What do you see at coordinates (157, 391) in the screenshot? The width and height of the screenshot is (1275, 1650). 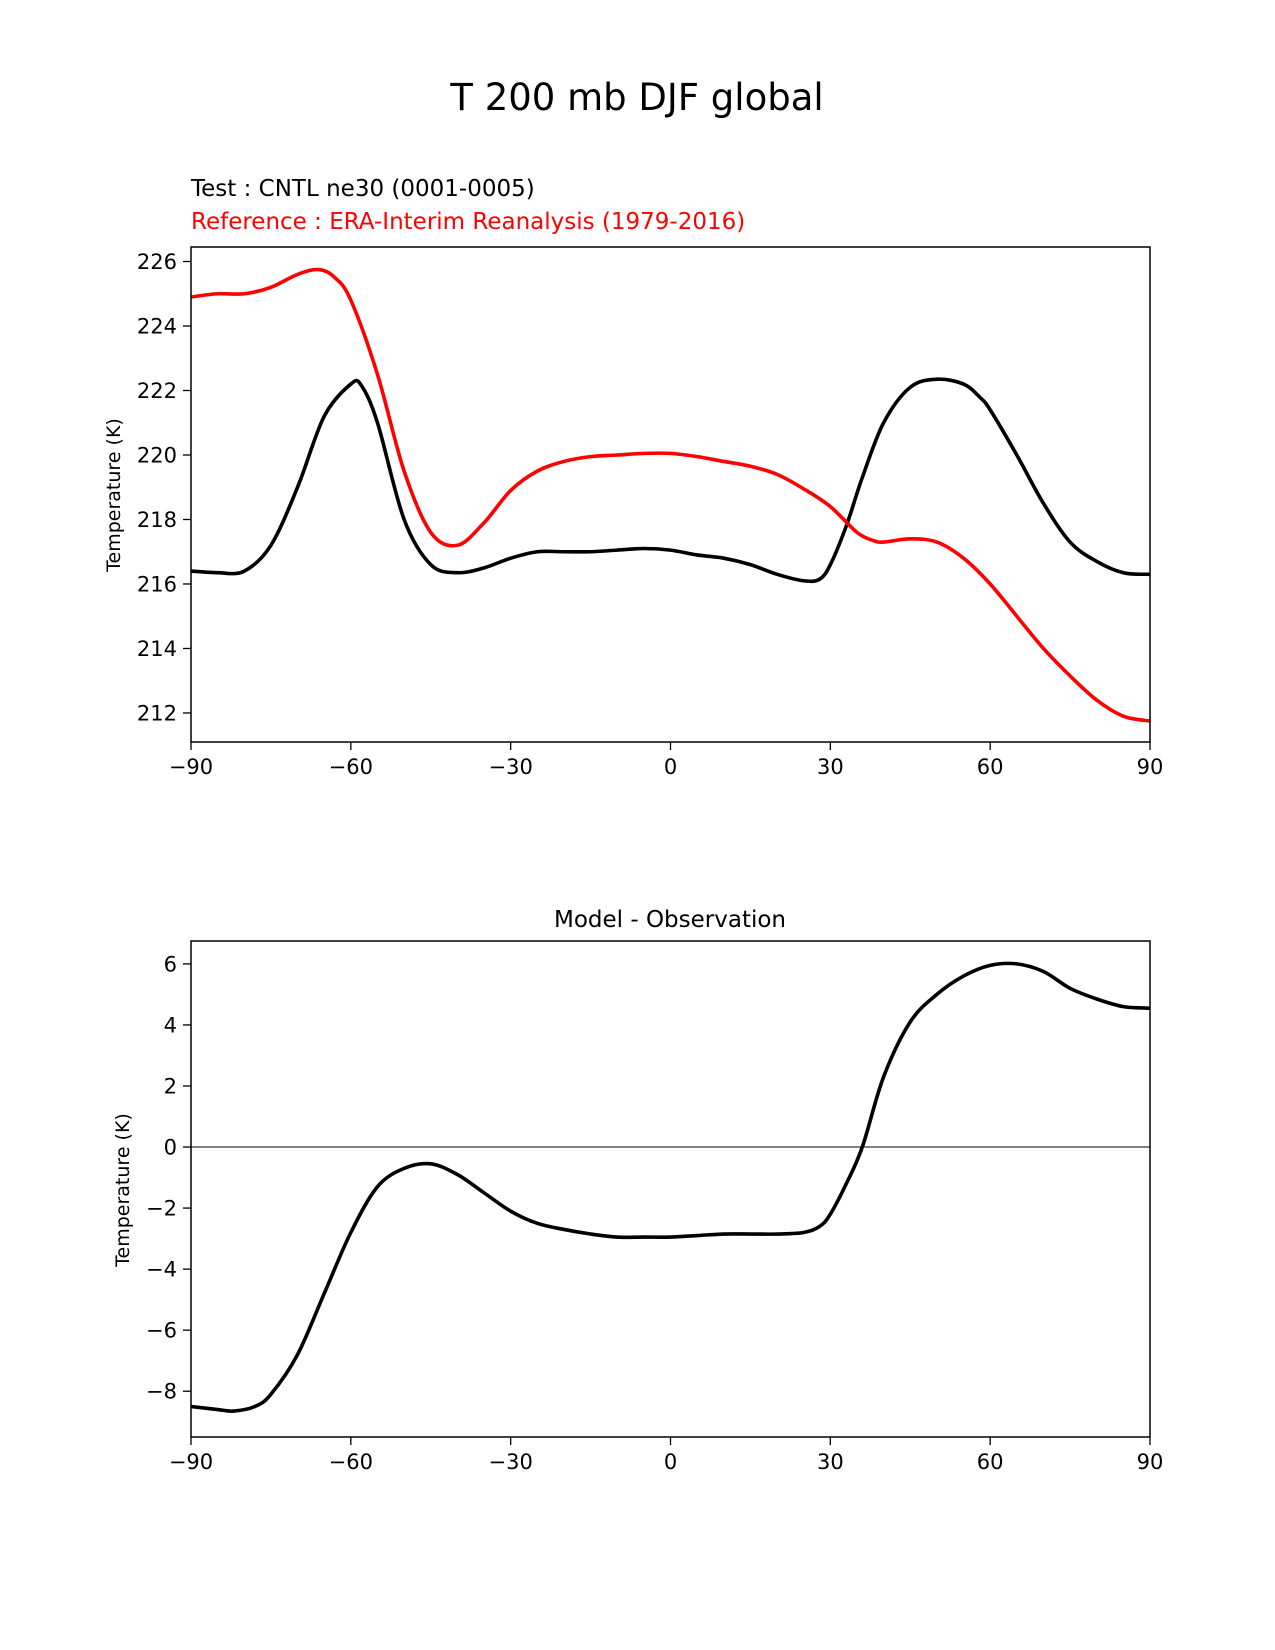 I see `ytick-label: 222` at bounding box center [157, 391].